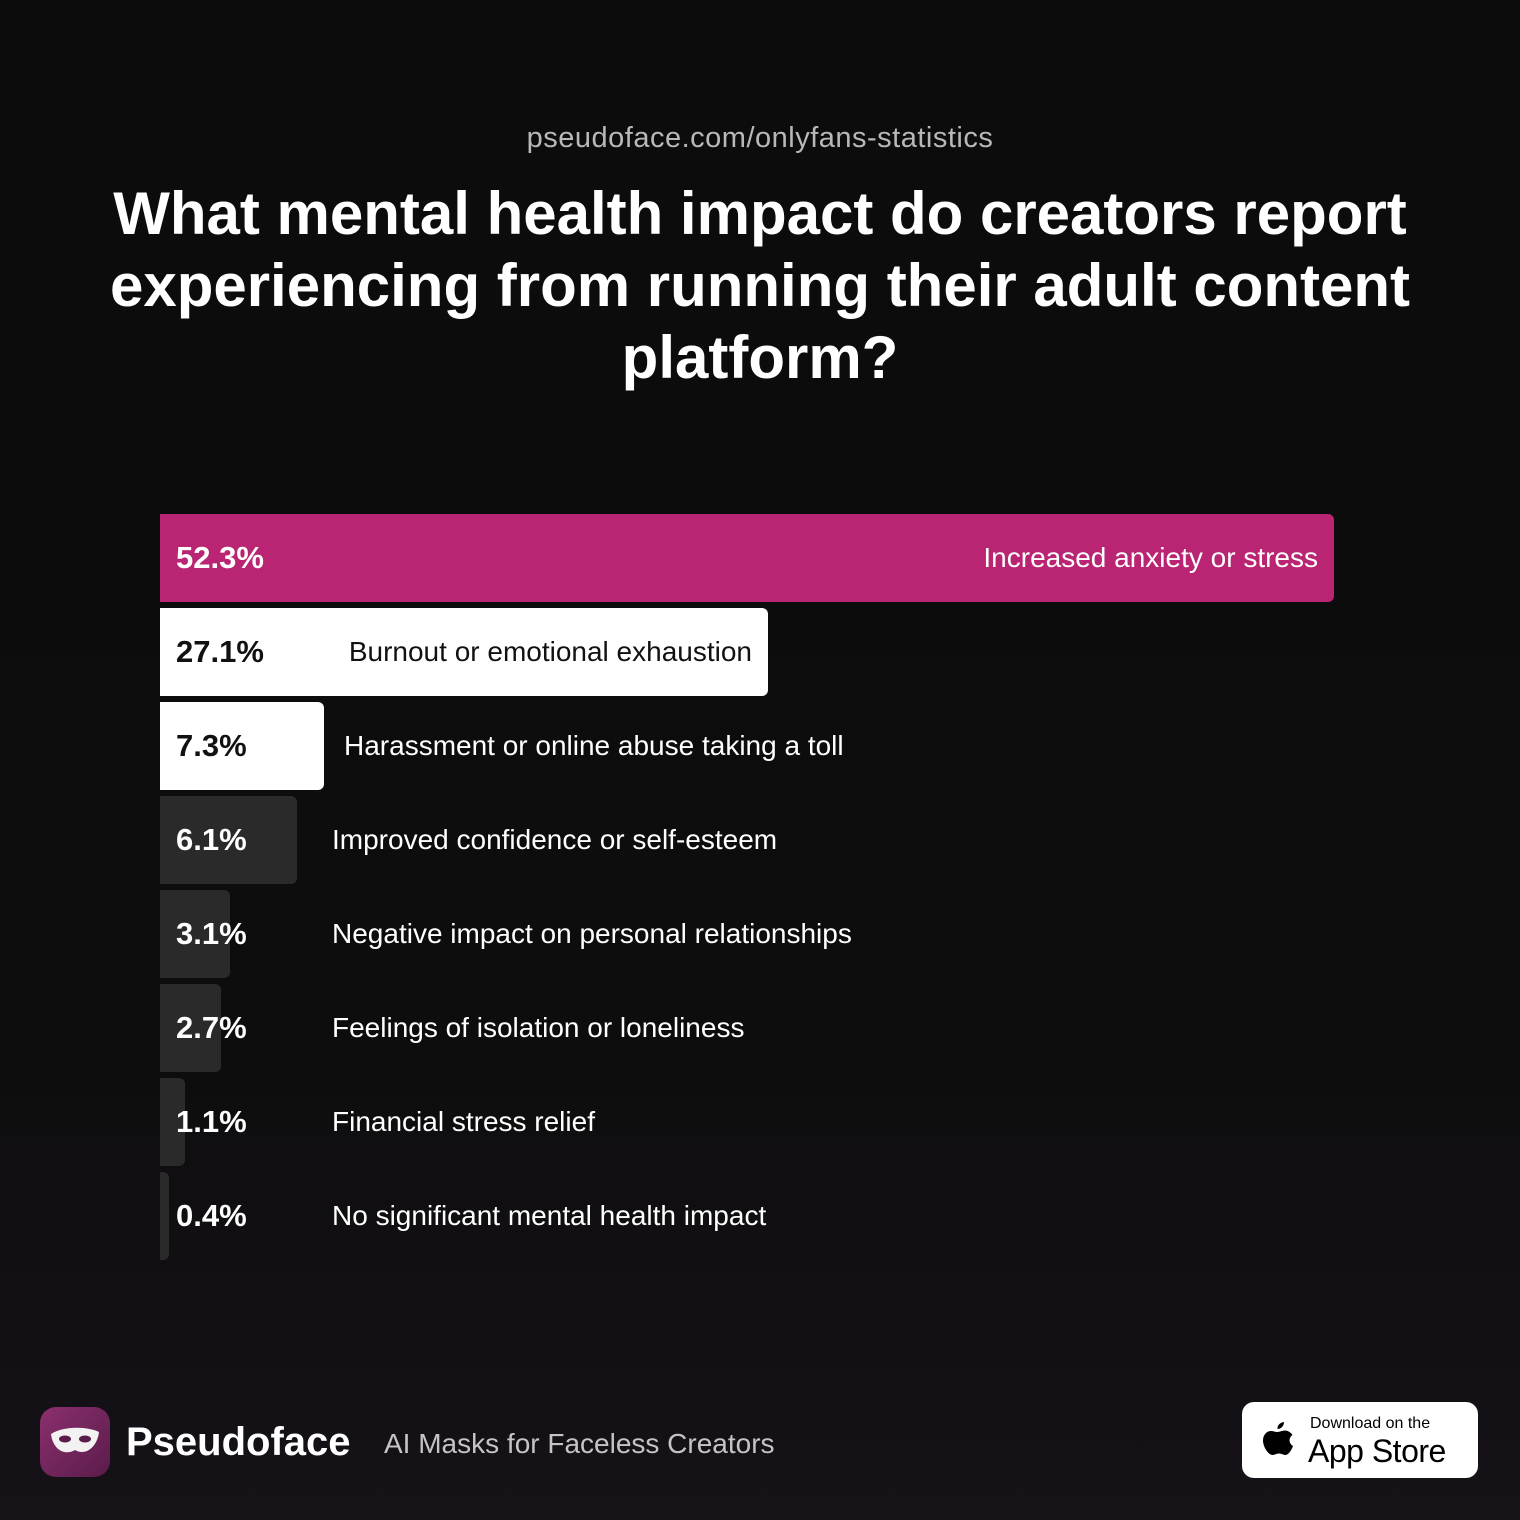 This screenshot has height=1520, width=1520. What do you see at coordinates (220, 557) in the screenshot?
I see `bar-value-label: 52.3%` at bounding box center [220, 557].